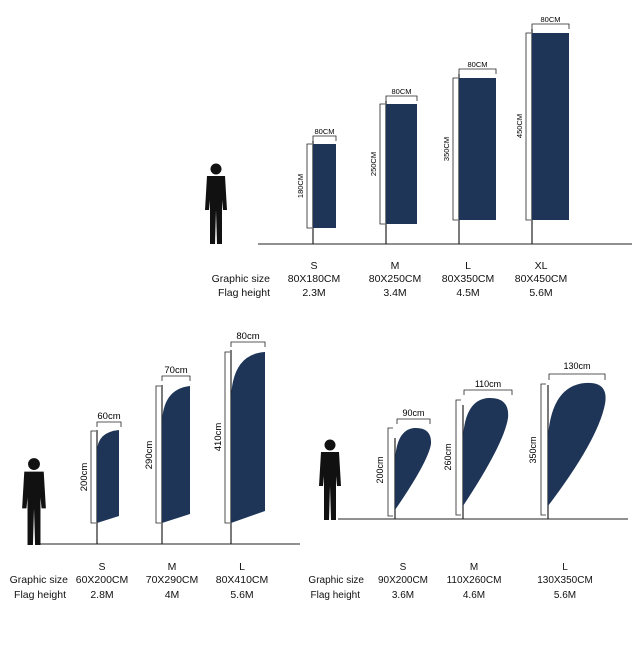  I want to click on teardrop-flag-s: 90cm 200cm, so click(403, 463).